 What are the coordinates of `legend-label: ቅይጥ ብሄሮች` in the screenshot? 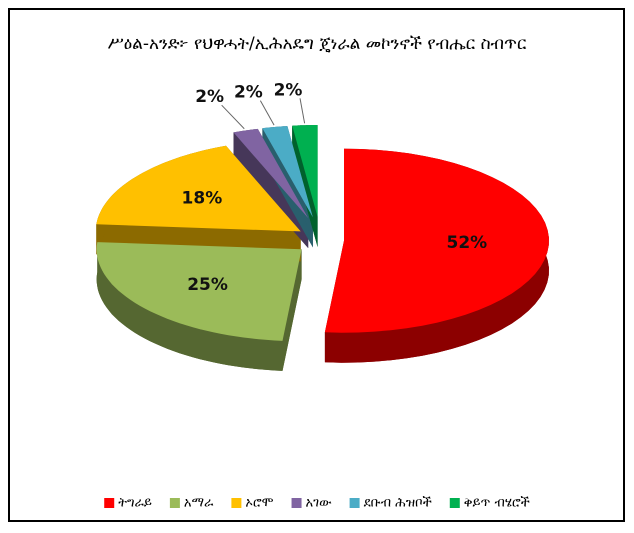 It's located at (497, 503).